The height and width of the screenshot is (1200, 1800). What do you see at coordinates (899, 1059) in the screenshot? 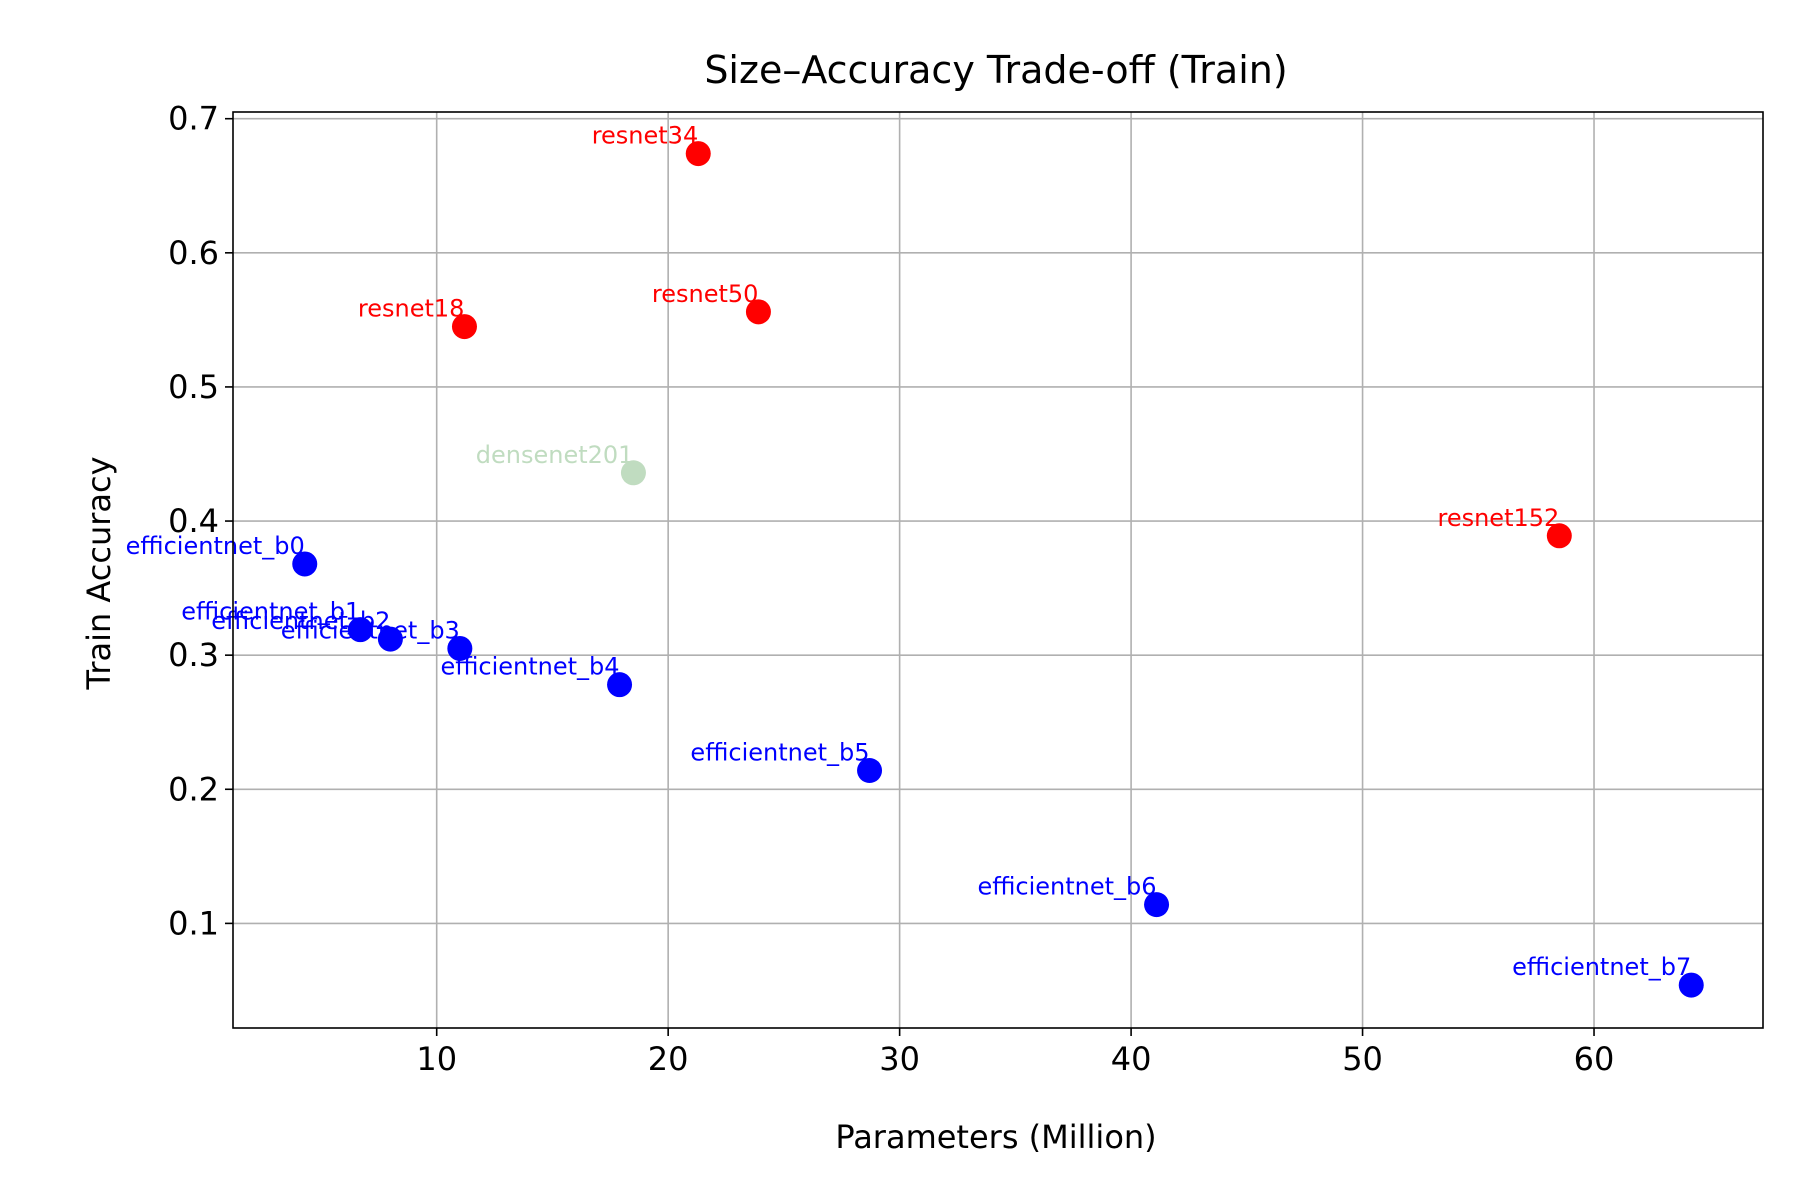
I see `x-tick-label: 30` at bounding box center [899, 1059].